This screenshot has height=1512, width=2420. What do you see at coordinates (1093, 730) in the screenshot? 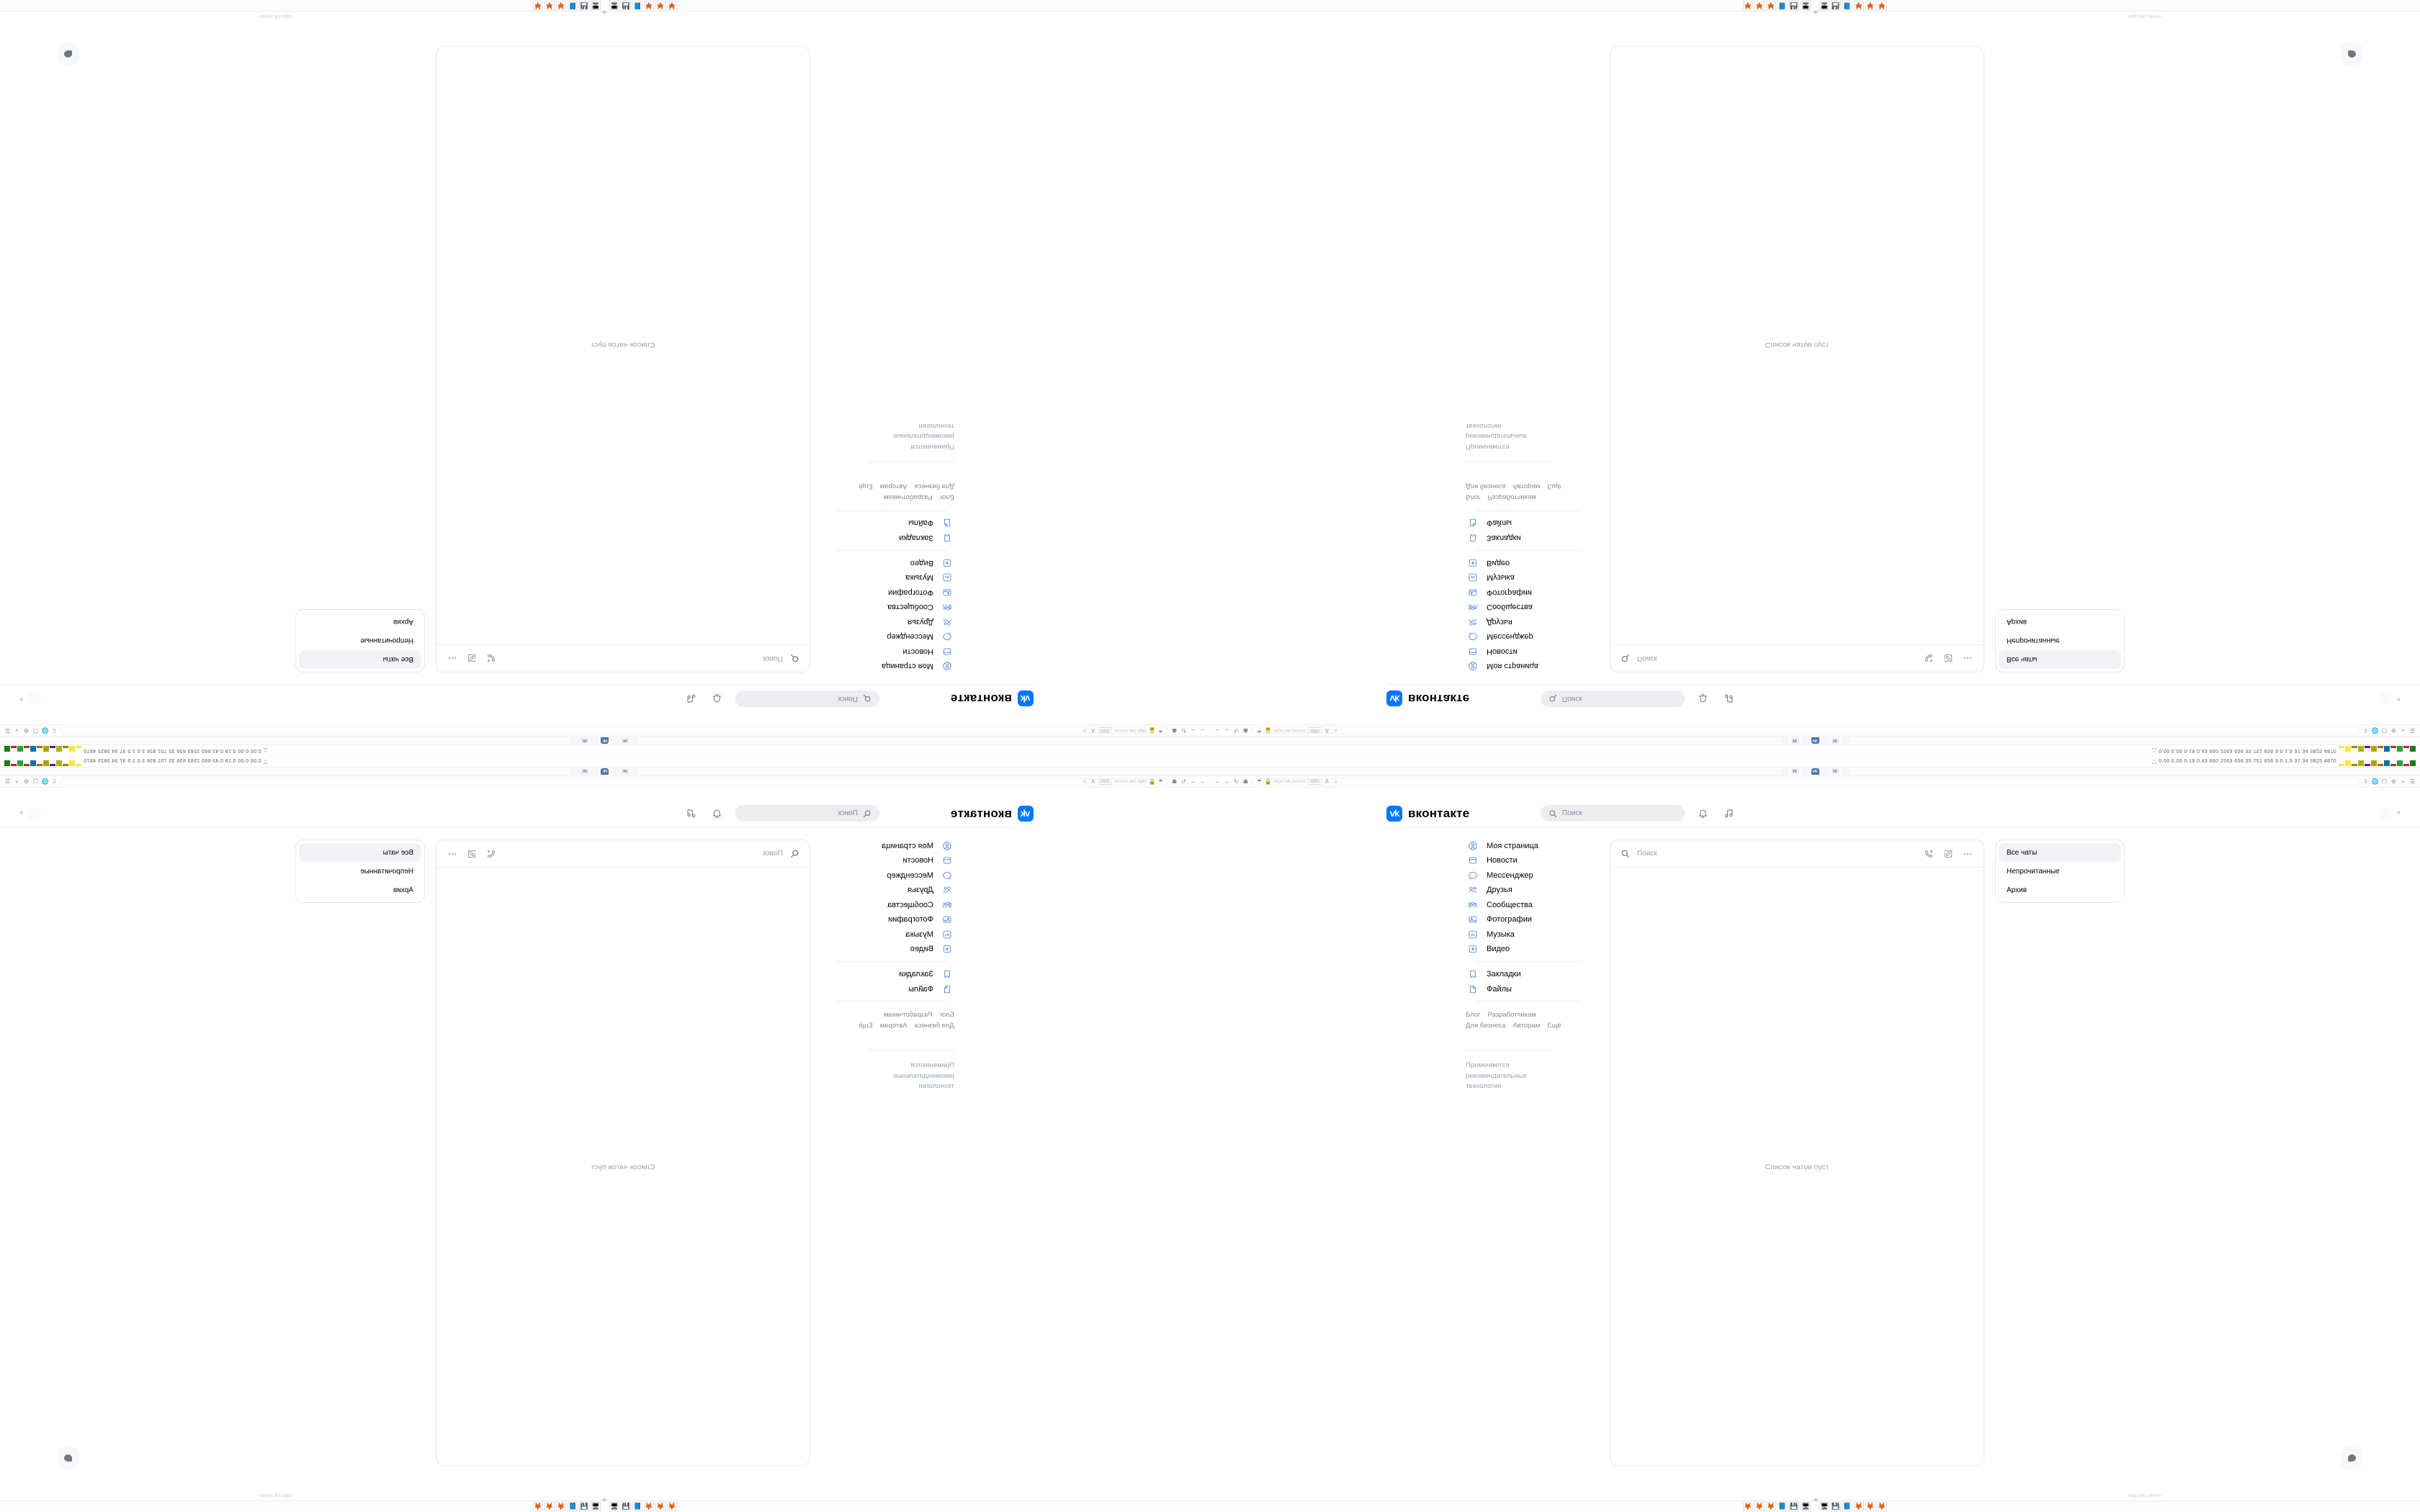
I see `translate-icon: Ａ` at bounding box center [1093, 730].